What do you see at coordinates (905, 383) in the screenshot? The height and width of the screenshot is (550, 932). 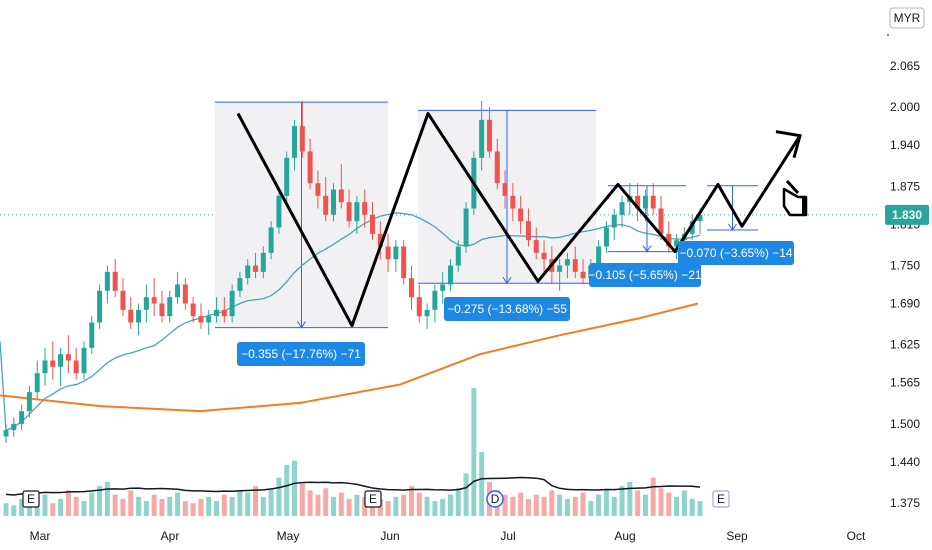 I see `y-tick-label: 1.565` at bounding box center [905, 383].